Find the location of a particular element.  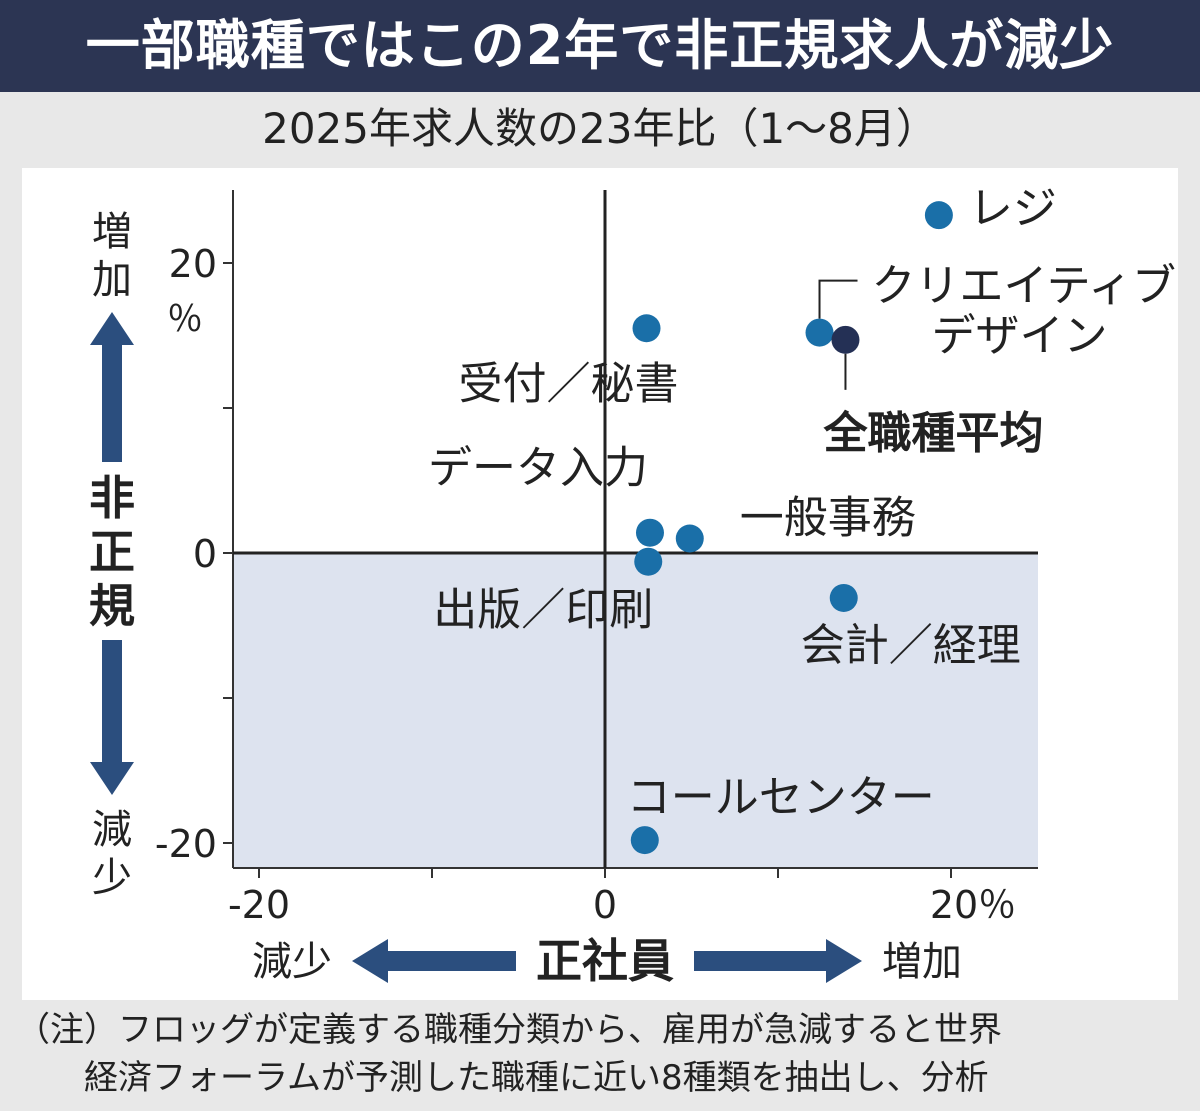

x-tick-label: 20％ is located at coordinates (973, 905).